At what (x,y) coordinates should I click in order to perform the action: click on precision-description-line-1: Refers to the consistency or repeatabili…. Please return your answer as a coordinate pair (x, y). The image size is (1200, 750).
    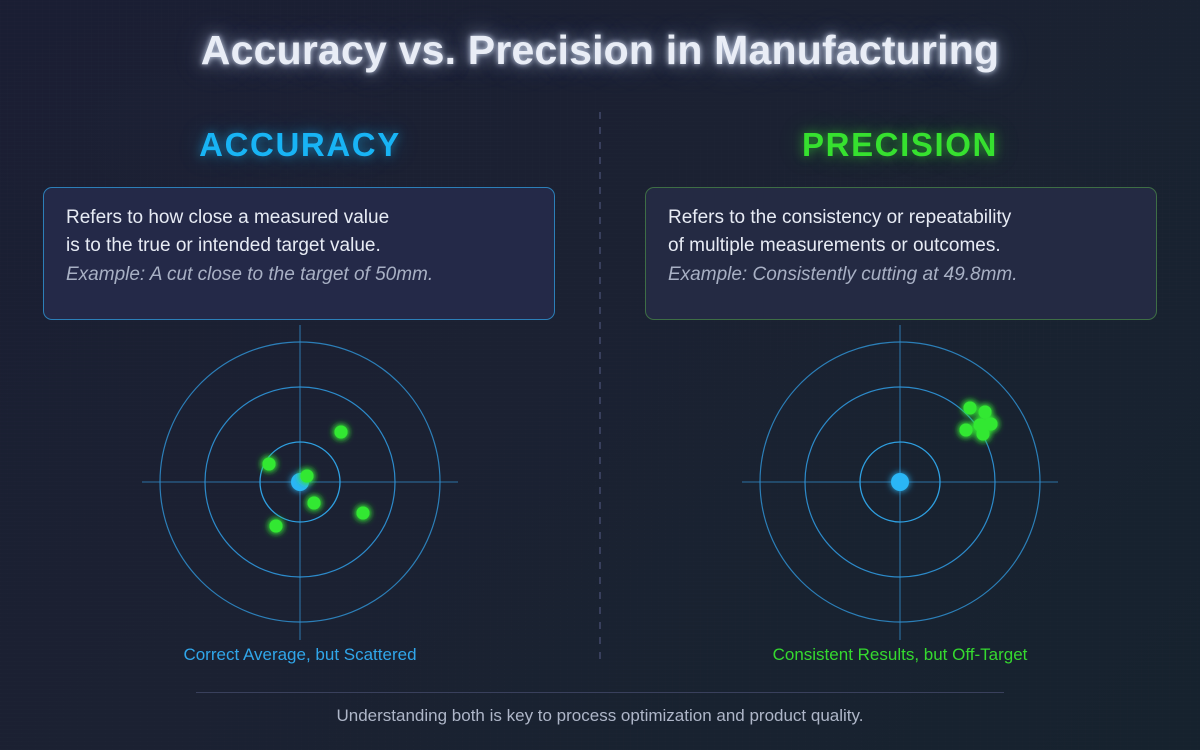
    Looking at the image, I should click on (840, 217).